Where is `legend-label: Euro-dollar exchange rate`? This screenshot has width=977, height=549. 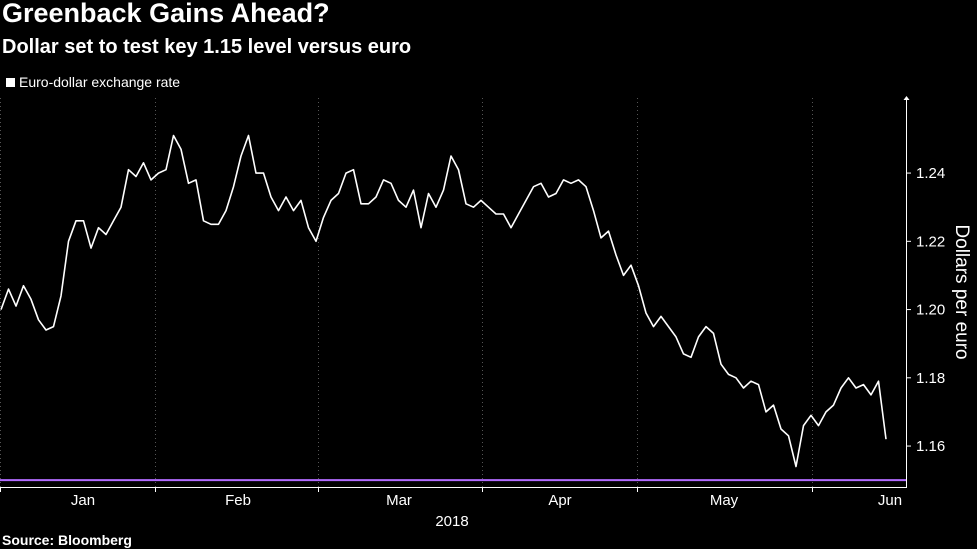 legend-label: Euro-dollar exchange rate is located at coordinates (100, 82).